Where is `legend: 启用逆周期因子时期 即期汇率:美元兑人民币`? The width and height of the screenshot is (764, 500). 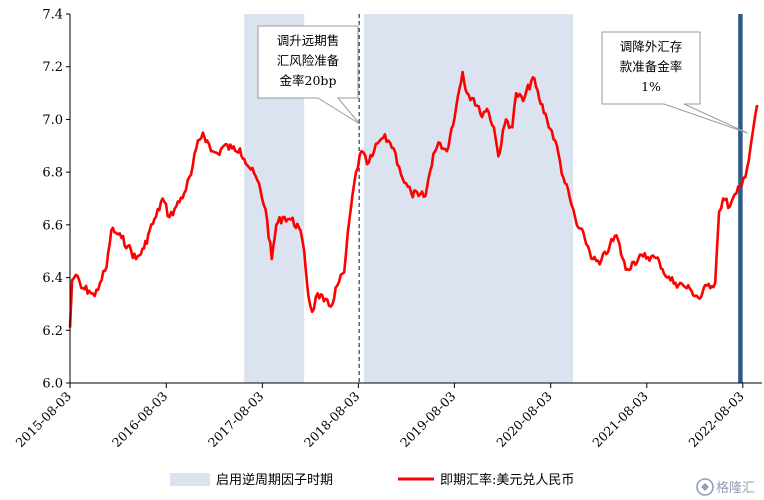
legend: 启用逆周期因子时期 即期汇率:美元兑人民币 is located at coordinates (372, 480).